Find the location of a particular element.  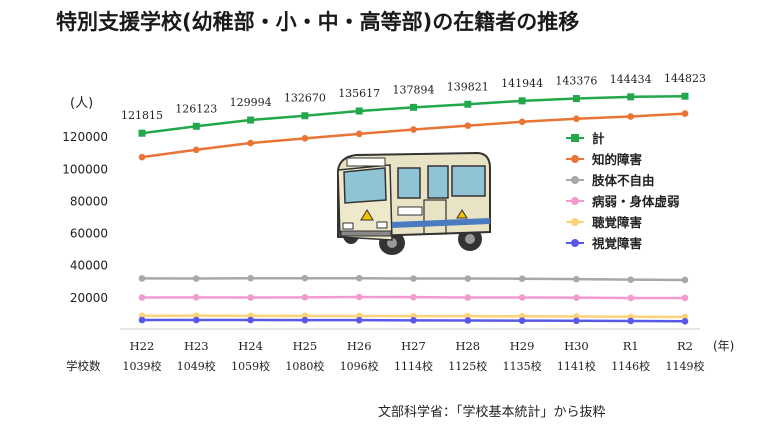

chart-legend: 計知的障害 肢体不自由 病弱・身体虚弱 聴覚障害 視覚障害 is located at coordinates (623, 190).